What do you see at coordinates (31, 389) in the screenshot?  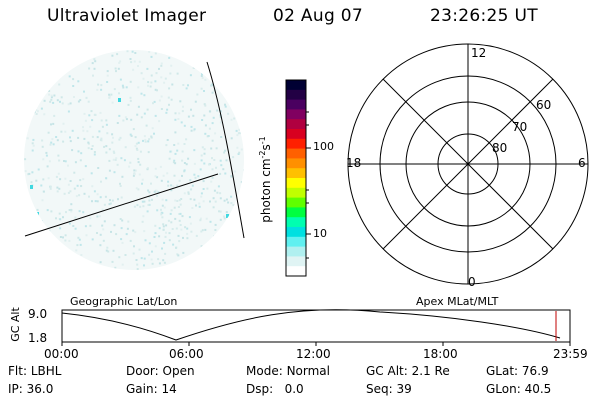 I see `ip-info: IP: 36.0` at bounding box center [31, 389].